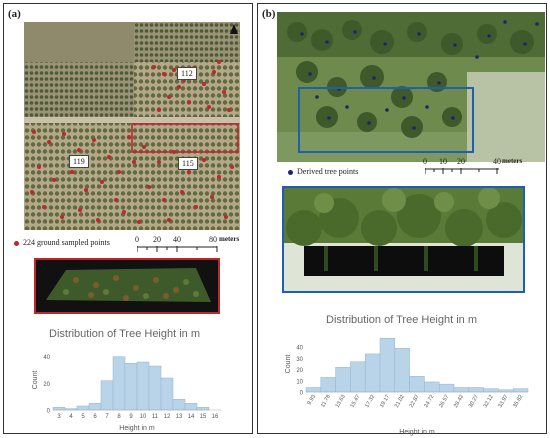  I want to click on x-tick-label: 9, so click(131, 417).